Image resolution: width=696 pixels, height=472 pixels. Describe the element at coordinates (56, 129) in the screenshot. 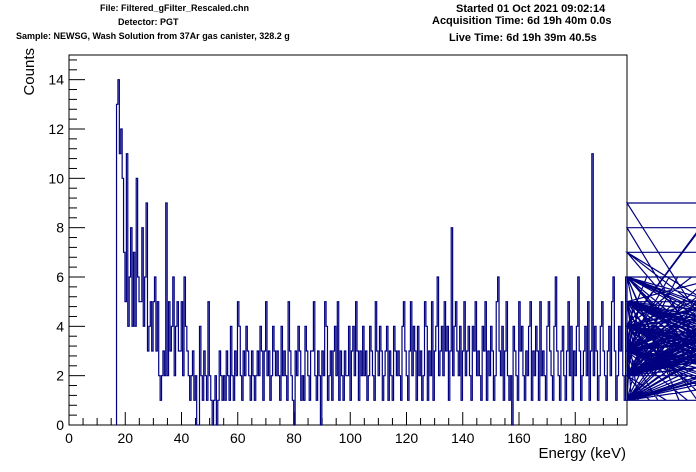

I see `y-tick-label: 12` at that location.